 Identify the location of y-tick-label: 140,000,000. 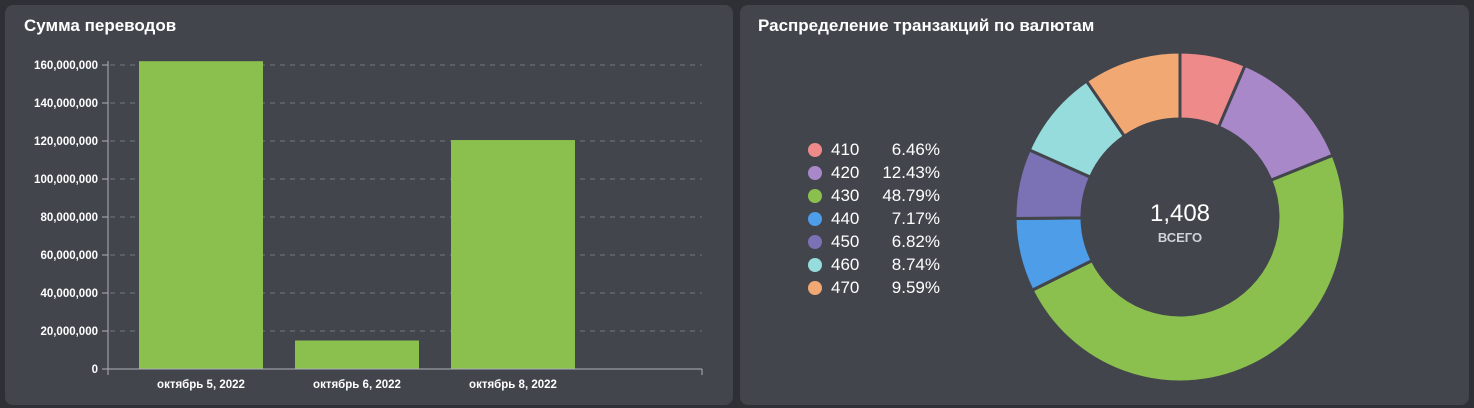
(66, 104).